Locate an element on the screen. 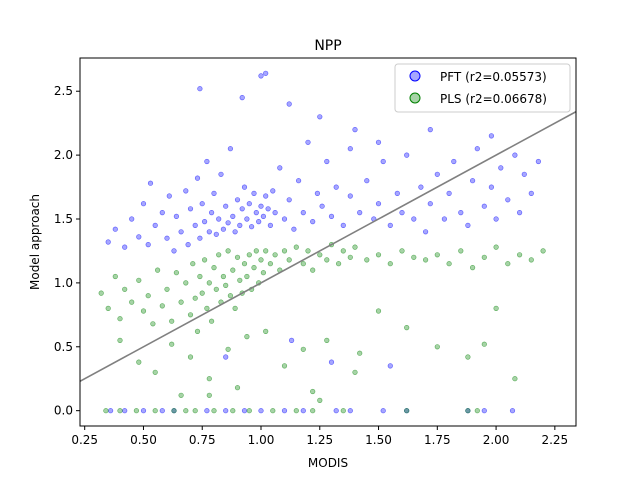 This screenshot has width=640, height=480. x-tick-label: 1.25 is located at coordinates (319, 440).